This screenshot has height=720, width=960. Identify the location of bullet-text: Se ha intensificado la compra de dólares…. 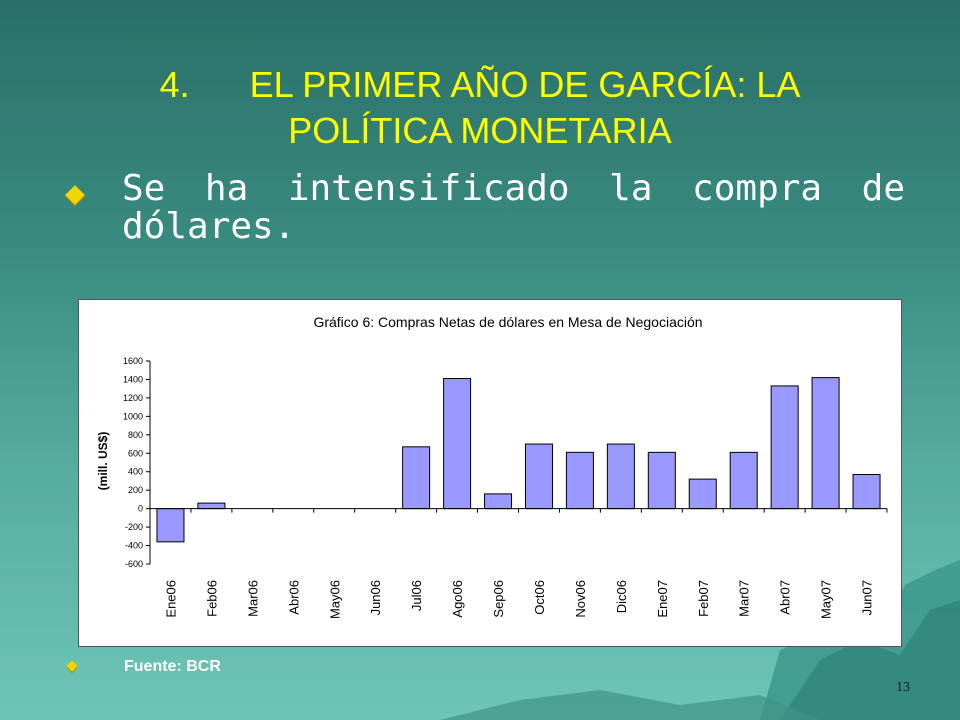
(513, 207).